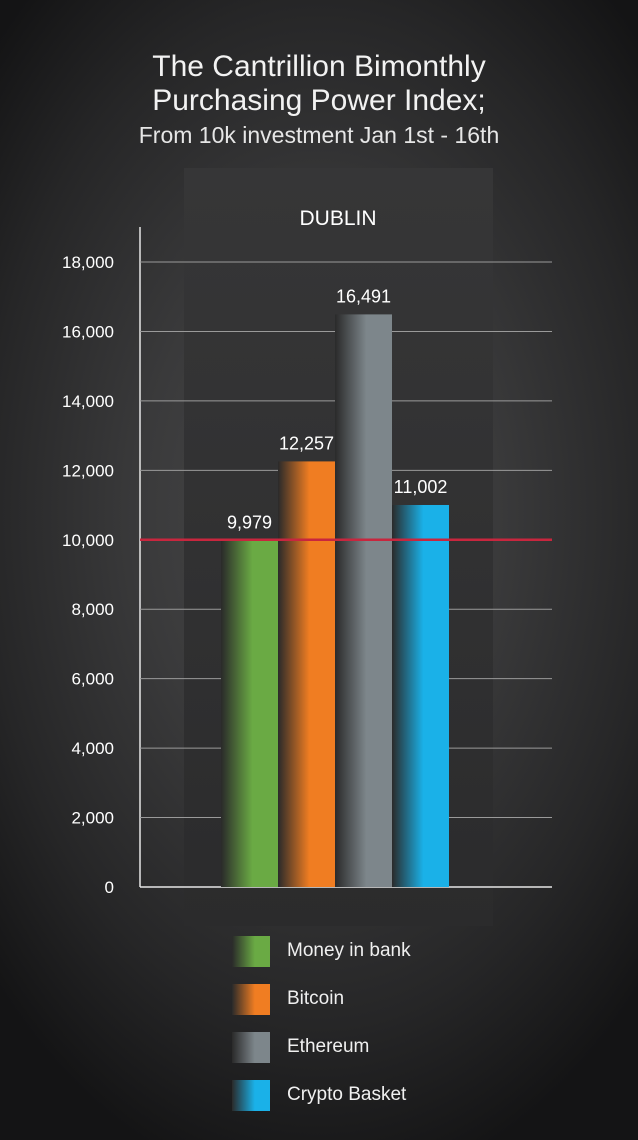 Image resolution: width=638 pixels, height=1140 pixels. What do you see at coordinates (109, 887) in the screenshot?
I see `y-tick-label: 0` at bounding box center [109, 887].